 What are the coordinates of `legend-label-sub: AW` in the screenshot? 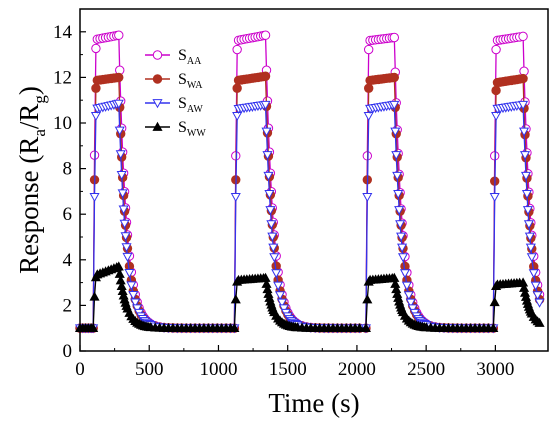 It's located at (195, 109).